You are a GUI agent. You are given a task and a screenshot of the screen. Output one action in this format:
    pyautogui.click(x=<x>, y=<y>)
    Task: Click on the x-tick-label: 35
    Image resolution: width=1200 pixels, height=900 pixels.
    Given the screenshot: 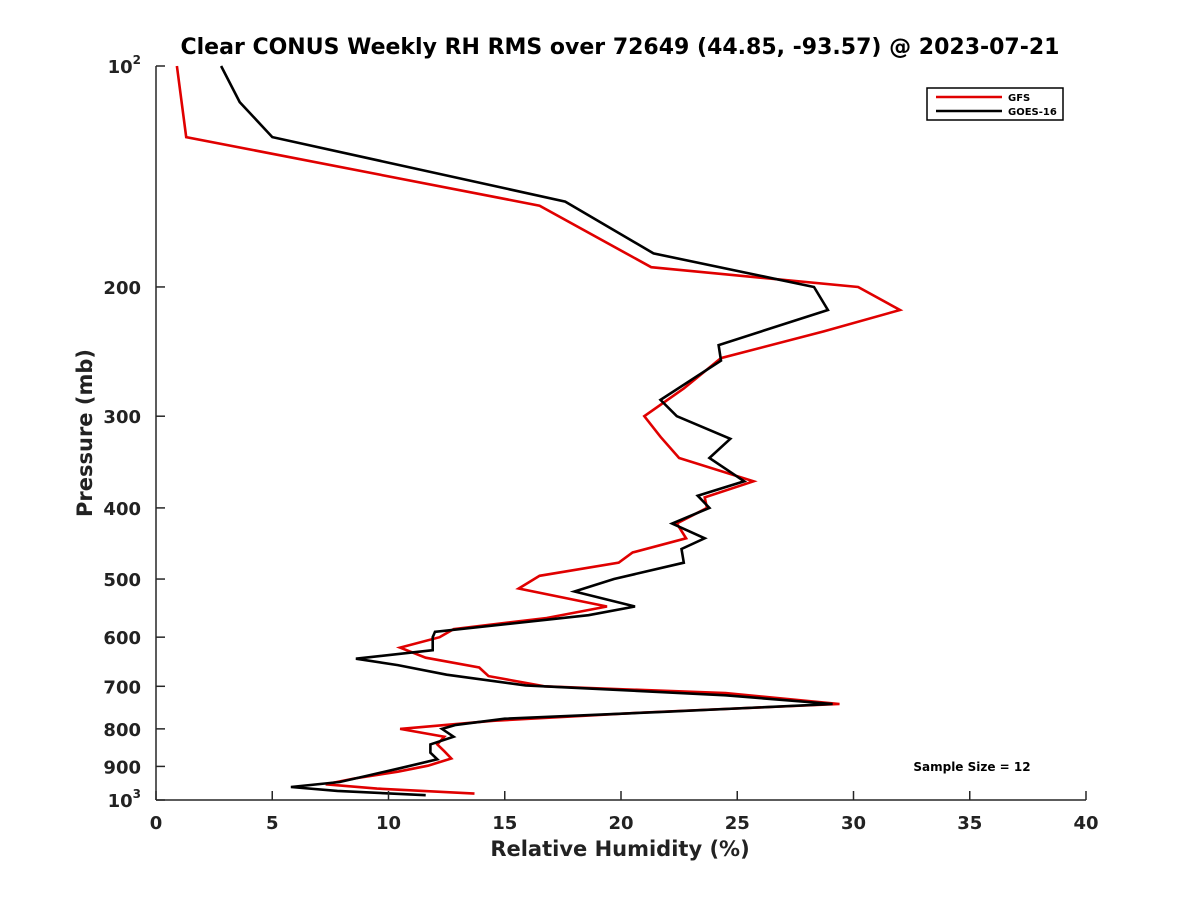 What is the action you would take?
    pyautogui.click(x=969, y=823)
    